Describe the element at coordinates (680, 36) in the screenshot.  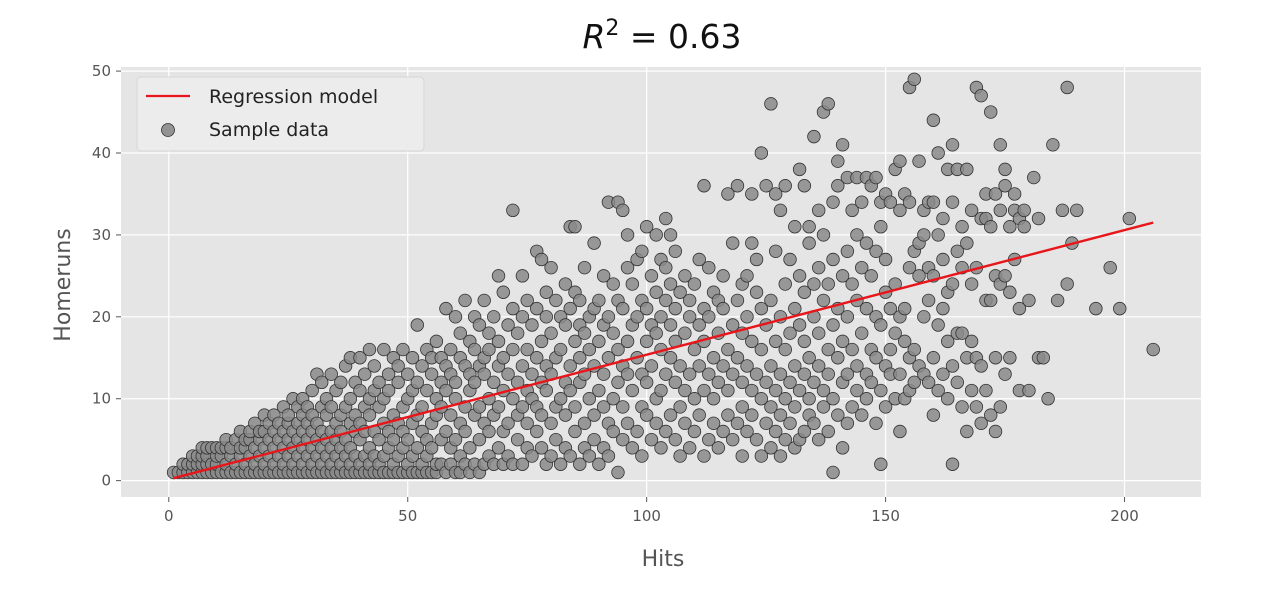
I see `title-rhs: = 0.63` at that location.